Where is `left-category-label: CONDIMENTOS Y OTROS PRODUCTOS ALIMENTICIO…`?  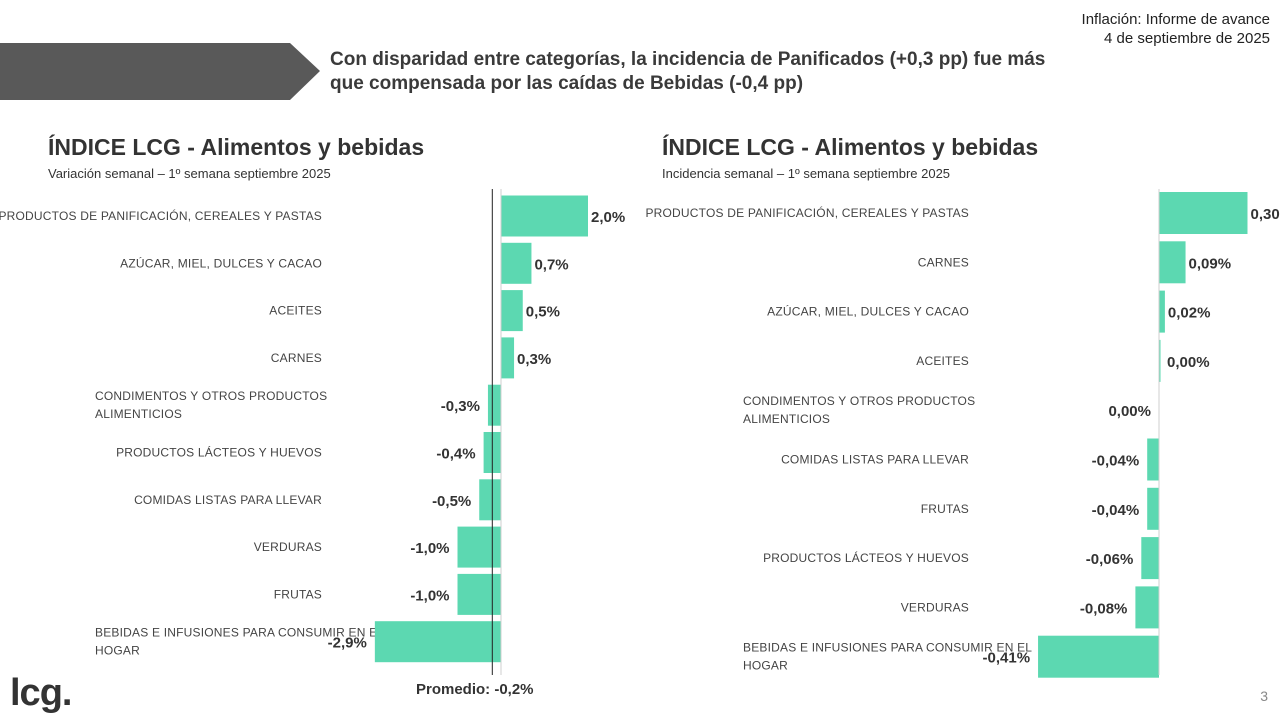
left-category-label: CONDIMENTOS Y OTROS PRODUCTOS ALIMENTICIO… is located at coordinates (211, 405).